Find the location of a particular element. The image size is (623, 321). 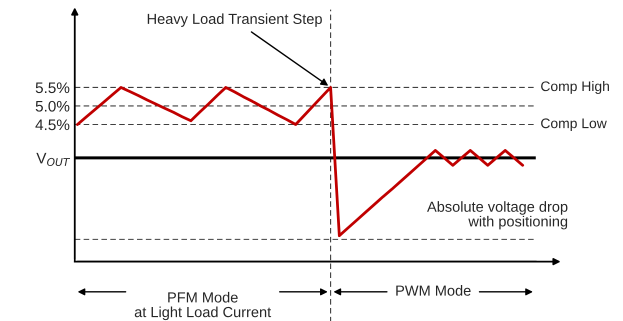

y-tick-label: 4.5% is located at coordinates (52, 124).